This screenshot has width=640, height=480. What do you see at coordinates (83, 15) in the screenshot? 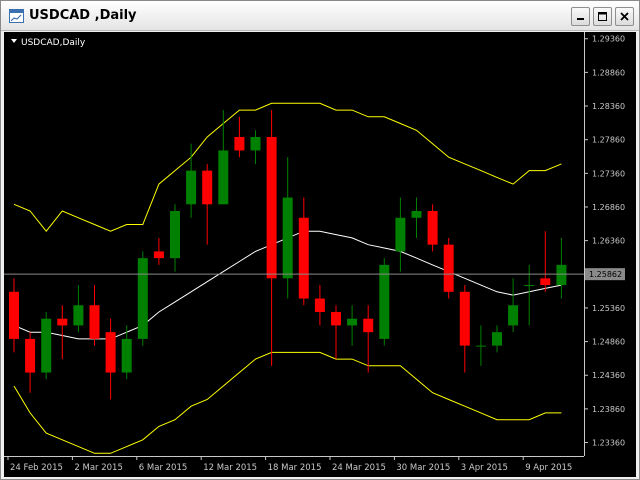
I see `window-title: USDCAD ,Daily` at bounding box center [83, 15].